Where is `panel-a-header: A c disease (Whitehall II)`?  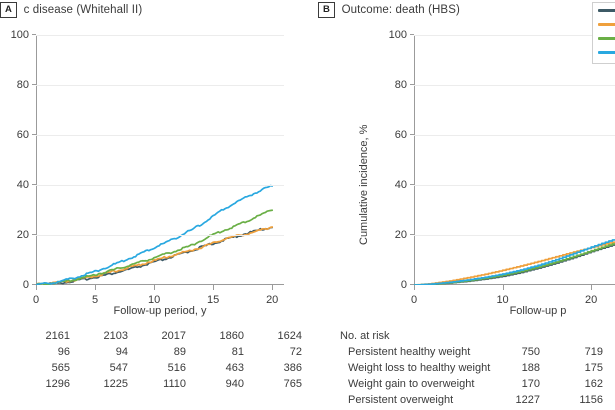
panel-a-header: A c disease (Whitehall II) is located at coordinates (71, 10).